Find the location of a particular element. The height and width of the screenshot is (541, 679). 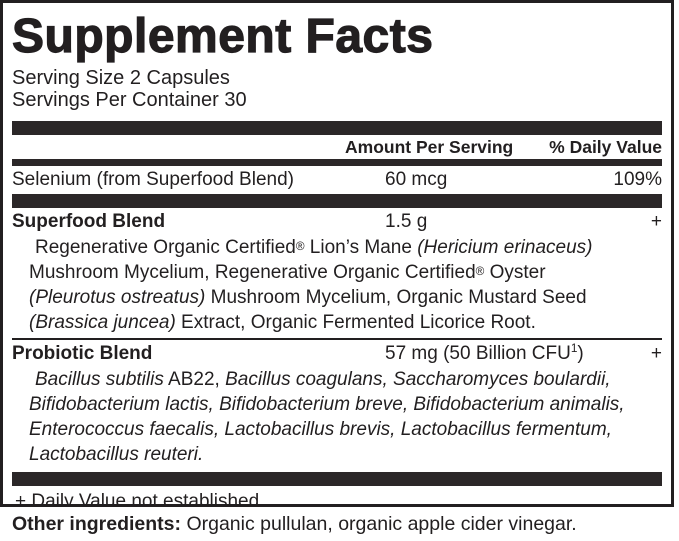

blend-amount: 57 mg (50 Billion CFU1) is located at coordinates (484, 352).